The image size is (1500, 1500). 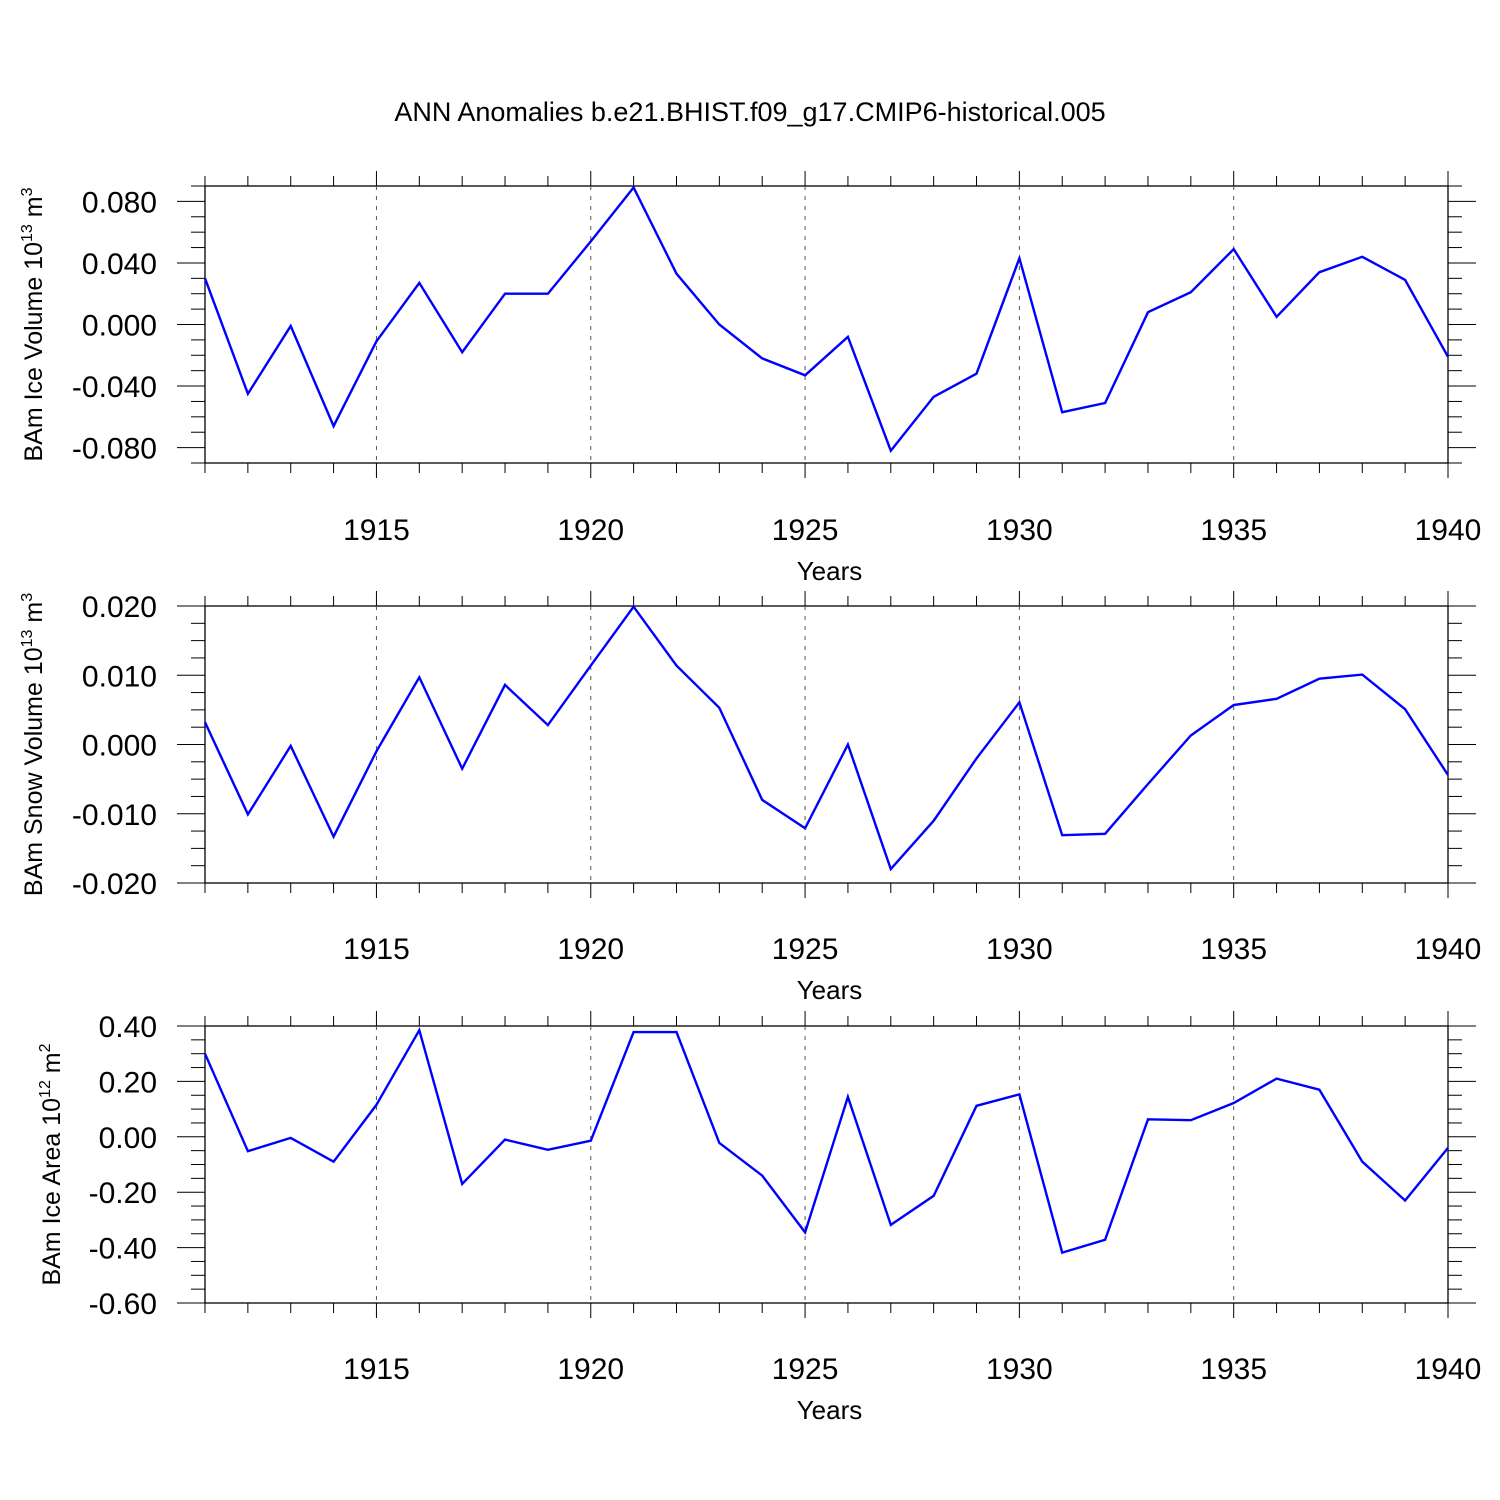 What do you see at coordinates (52, 1192) in the screenshot?
I see `y-axis-label-part: BAm Ice Area 10` at bounding box center [52, 1192].